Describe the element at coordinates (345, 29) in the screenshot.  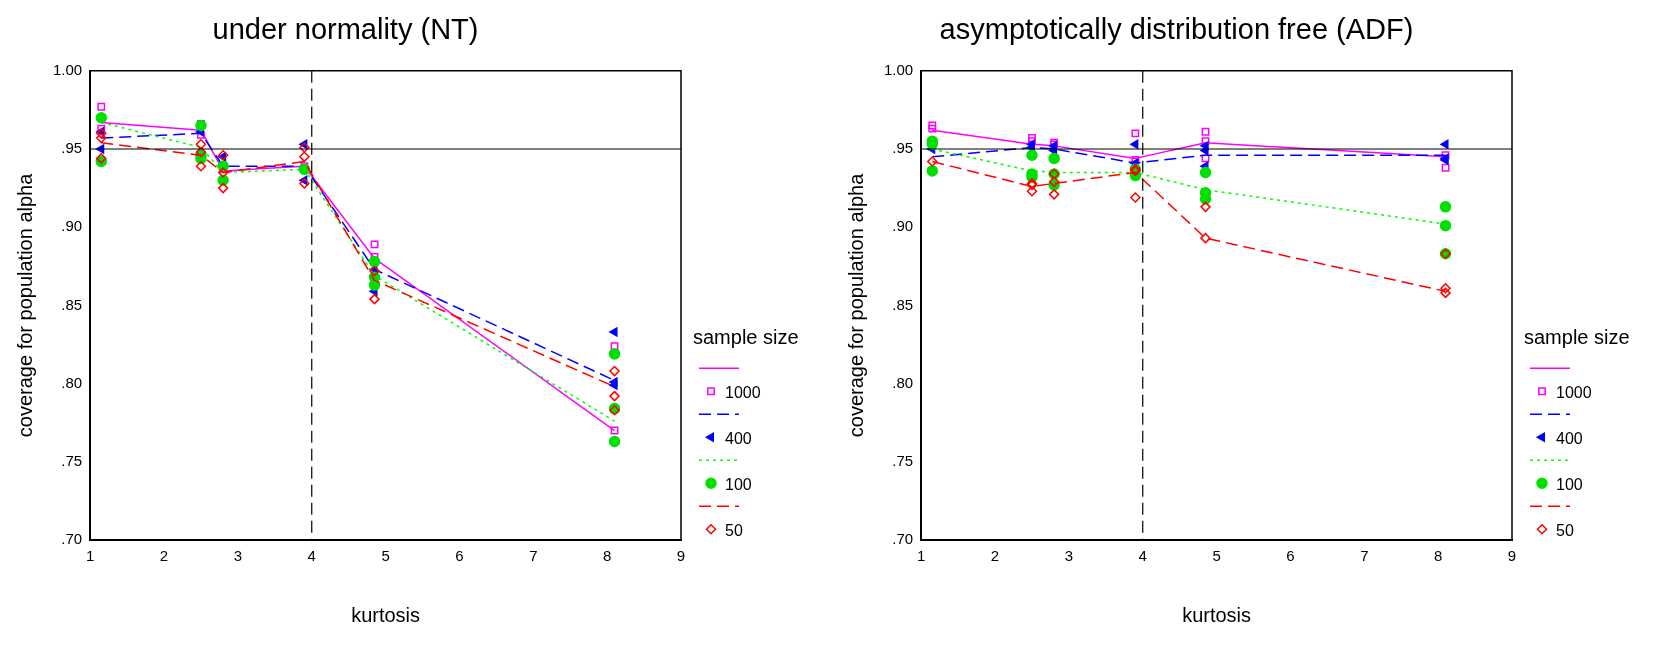
I see `chart-title: under normality (NT)` at that location.